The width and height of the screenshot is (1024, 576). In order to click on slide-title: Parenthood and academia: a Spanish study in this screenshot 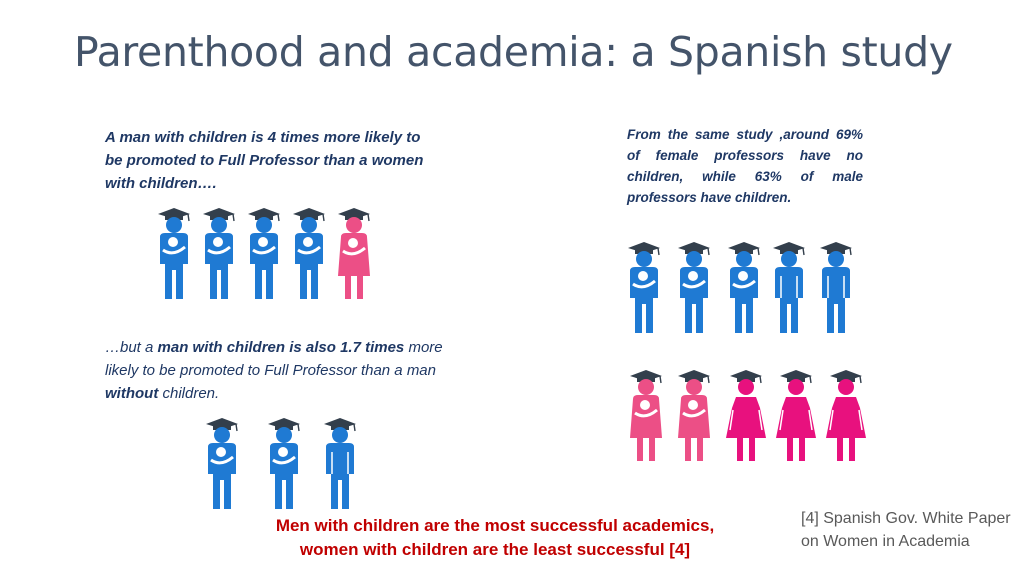, I will do `click(513, 52)`.